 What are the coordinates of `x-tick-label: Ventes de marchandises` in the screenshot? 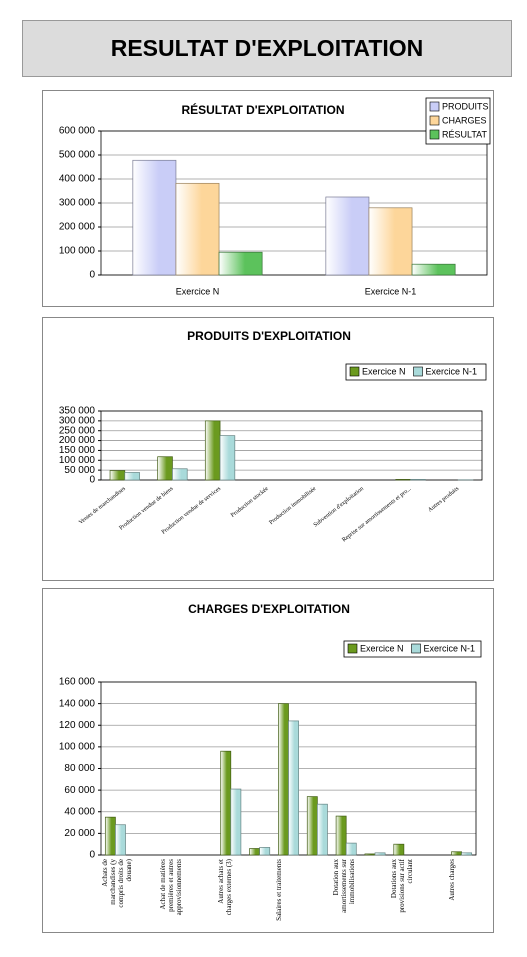 It's located at (102, 506).